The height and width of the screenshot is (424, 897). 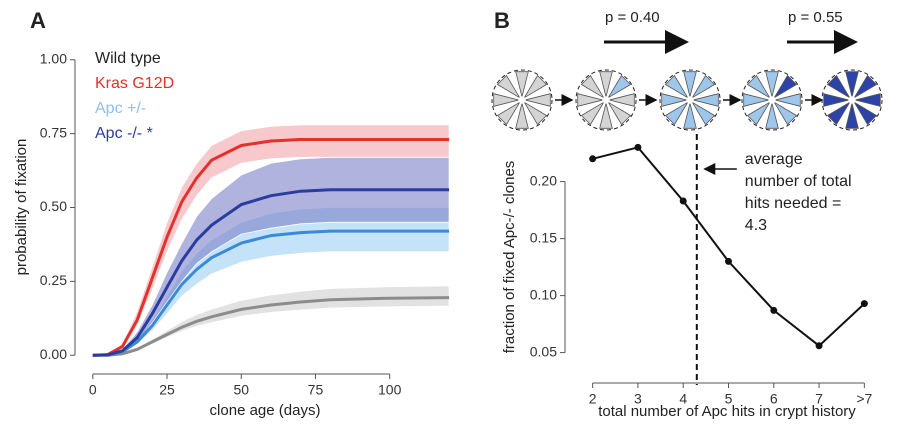 I want to click on x-tick-label: 75, so click(x=316, y=390).